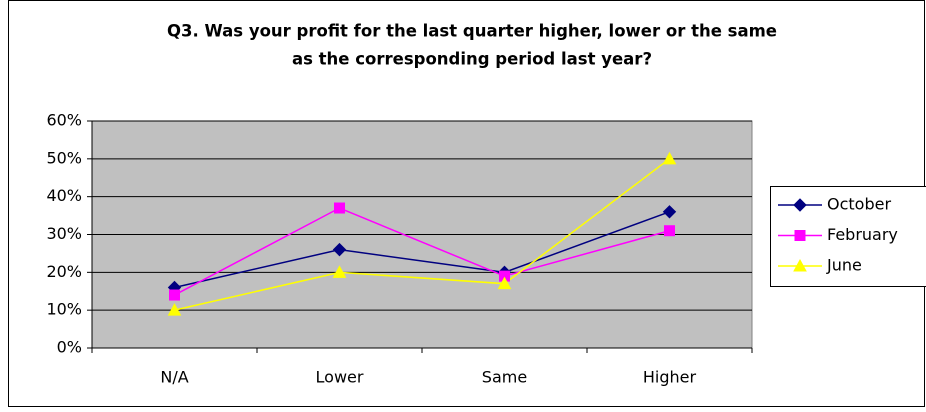 The image size is (926, 412). Describe the element at coordinates (472, 59) in the screenshot. I see `chart-title: as the corresponding period last year?` at that location.